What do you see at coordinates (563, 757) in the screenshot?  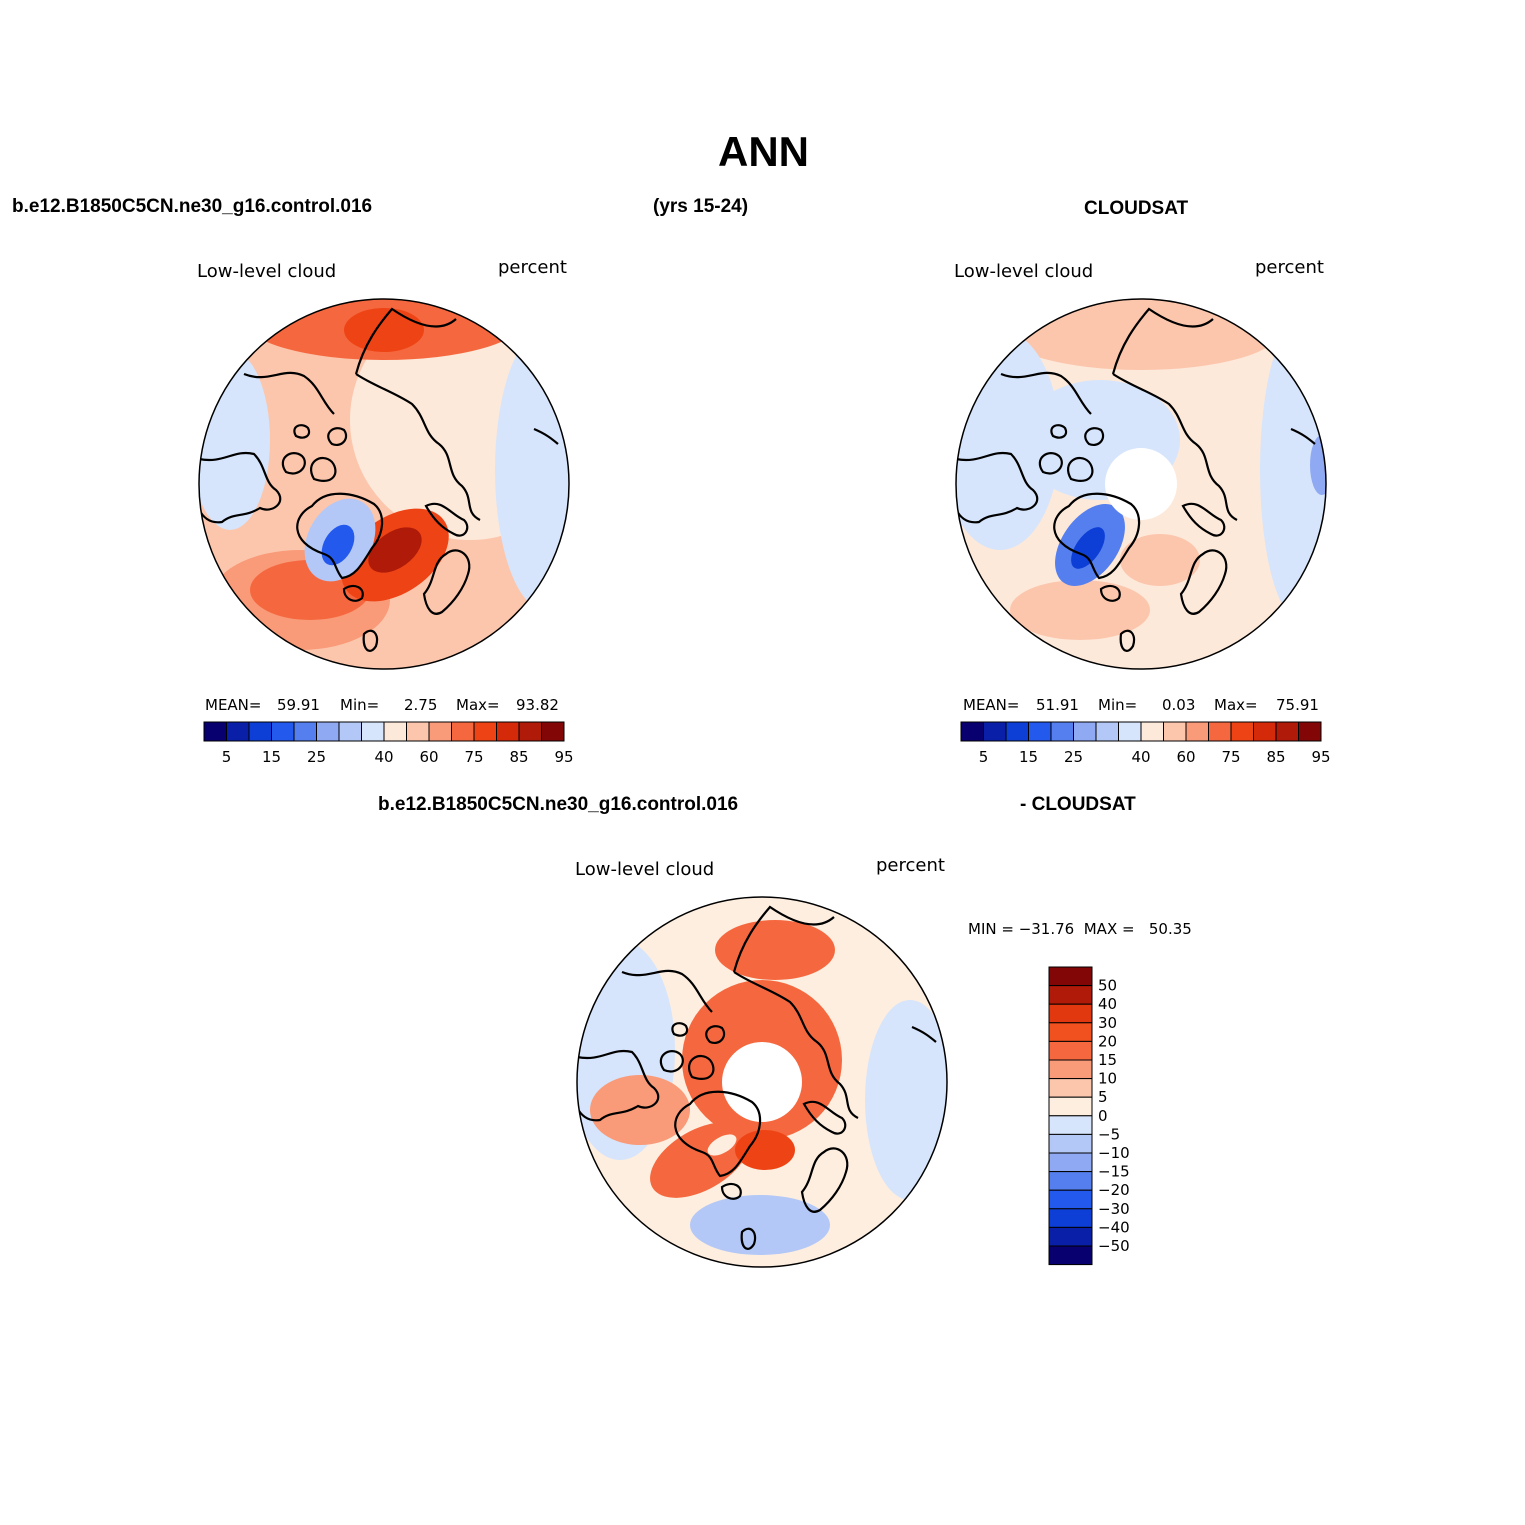 I see `model-colorbar-label: 95` at bounding box center [563, 757].